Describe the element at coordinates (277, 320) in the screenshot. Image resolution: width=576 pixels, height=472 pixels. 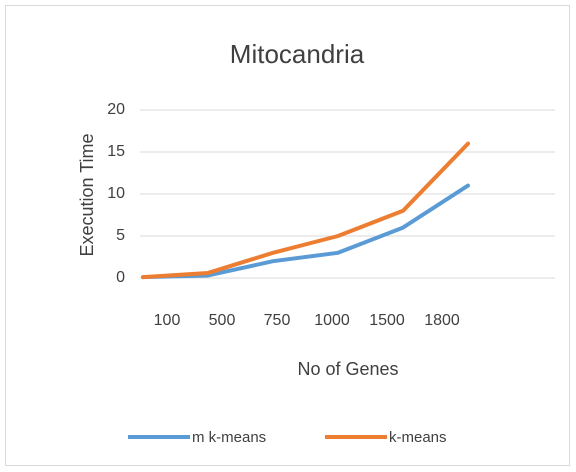
I see `x-tick-label: 750` at that location.